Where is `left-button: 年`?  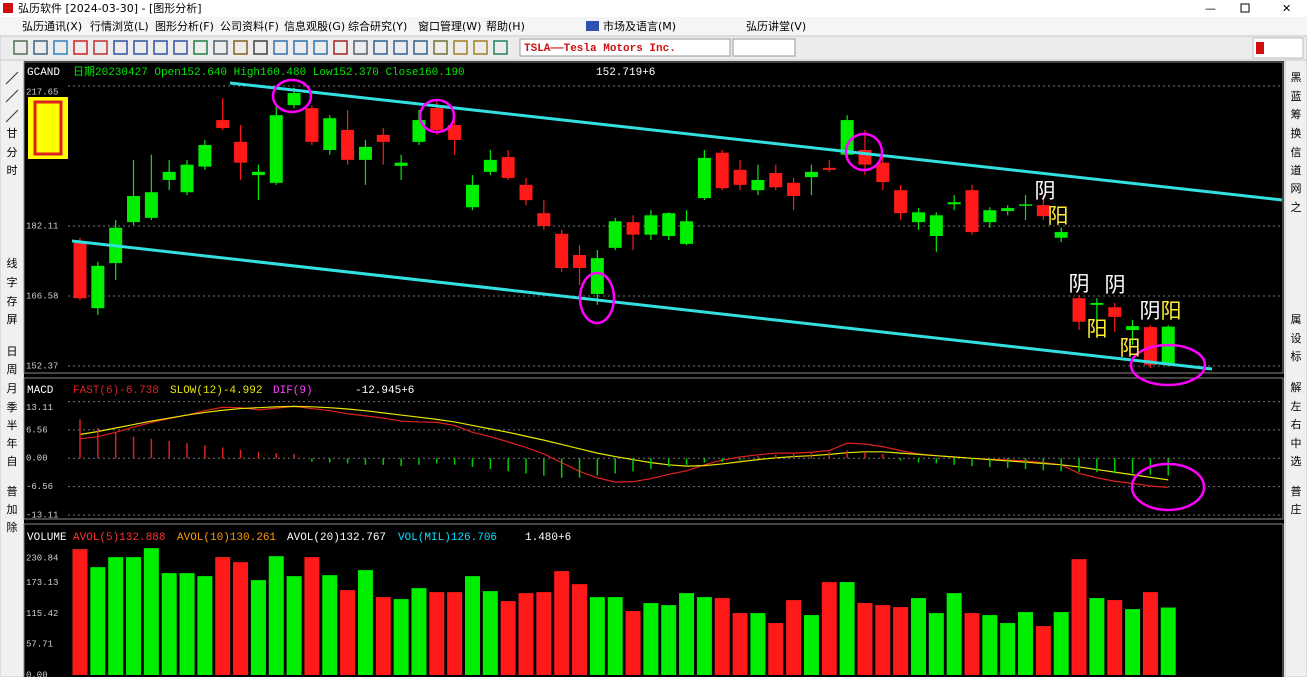 left-button: 年 is located at coordinates (12, 443).